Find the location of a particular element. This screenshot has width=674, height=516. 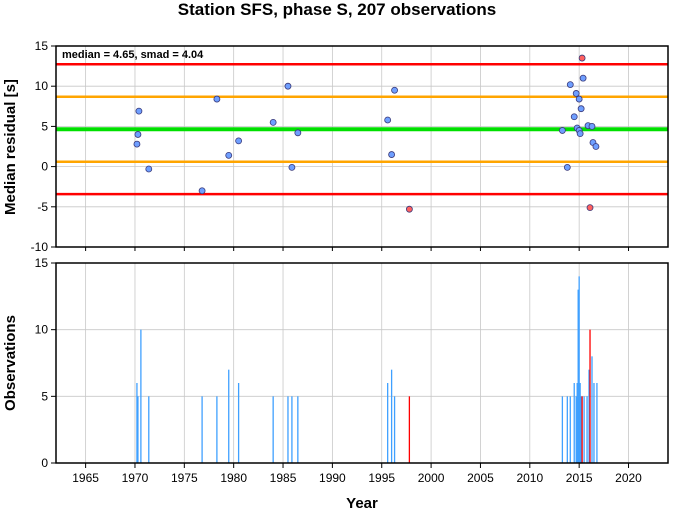

observations-y-tick-label: 0 is located at coordinates (44, 463).